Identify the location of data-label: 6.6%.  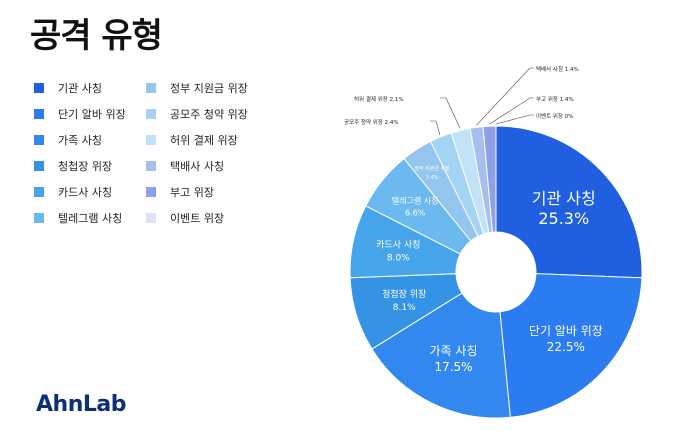
(415, 213).